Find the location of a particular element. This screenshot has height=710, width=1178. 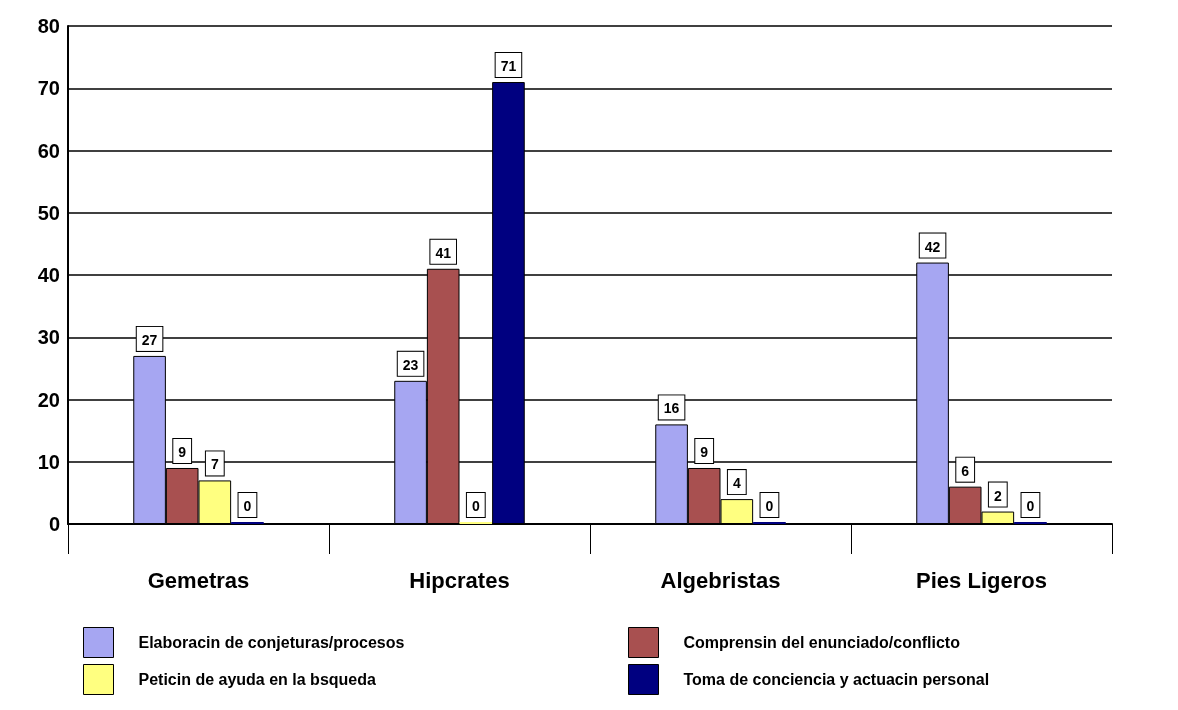

data-label: 4 is located at coordinates (736, 483).